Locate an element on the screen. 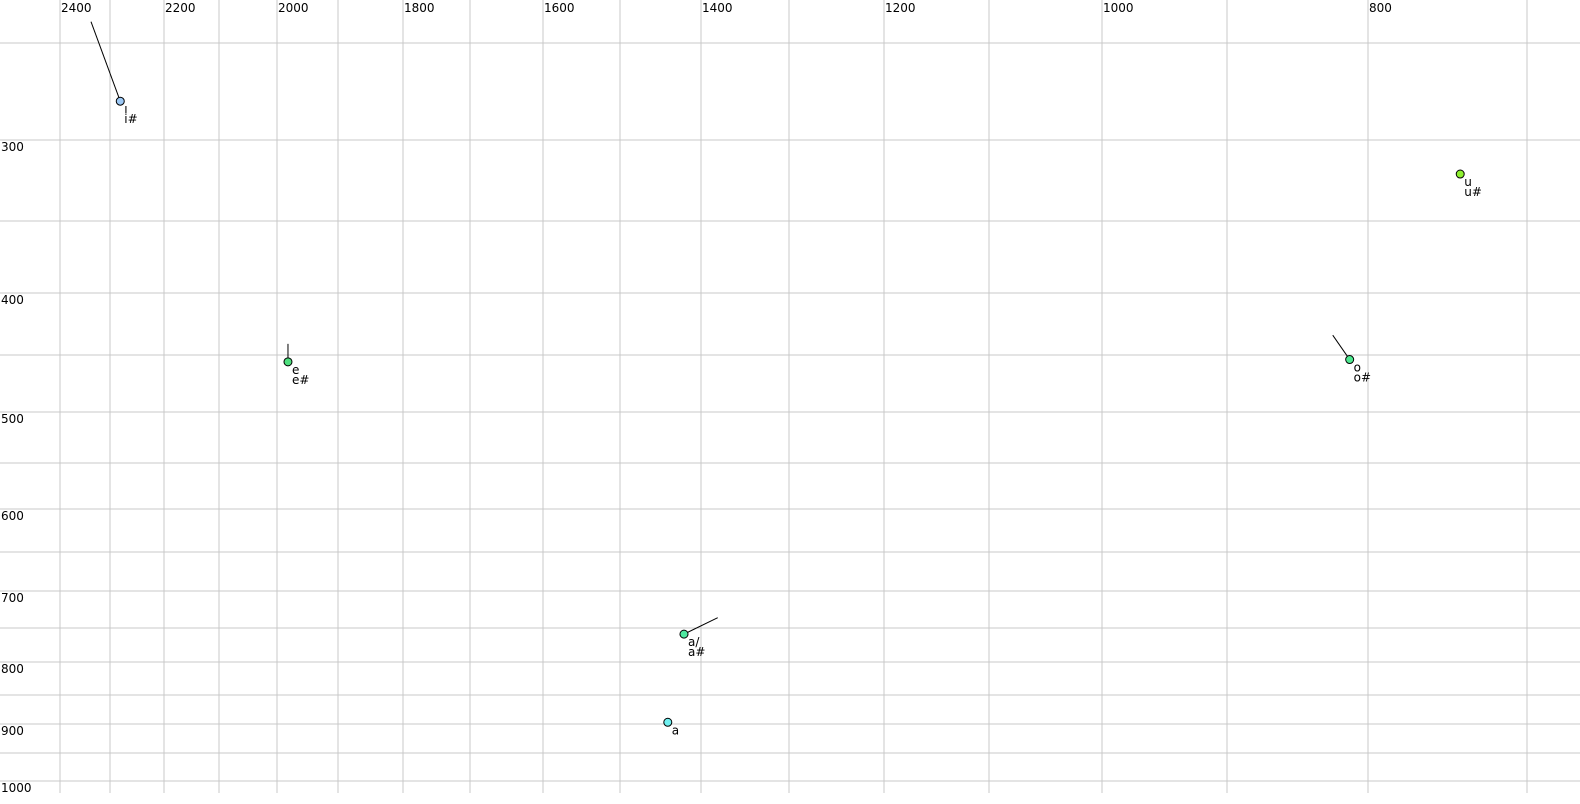 The height and width of the screenshot is (804, 1580). point-label: ı is located at coordinates (125, 109).